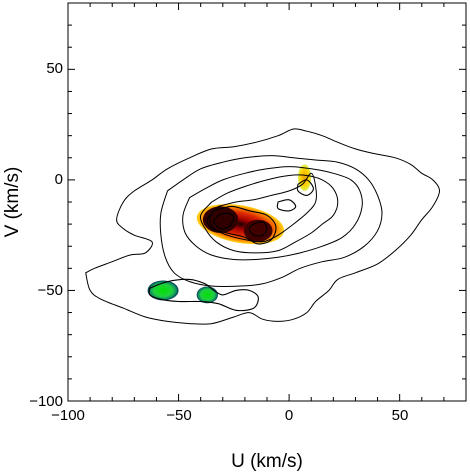 Image resolution: width=470 pixels, height=473 pixels. What do you see at coordinates (46, 235) in the screenshot?
I see `y-tick-labels: 50 0 −50 −100` at bounding box center [46, 235].